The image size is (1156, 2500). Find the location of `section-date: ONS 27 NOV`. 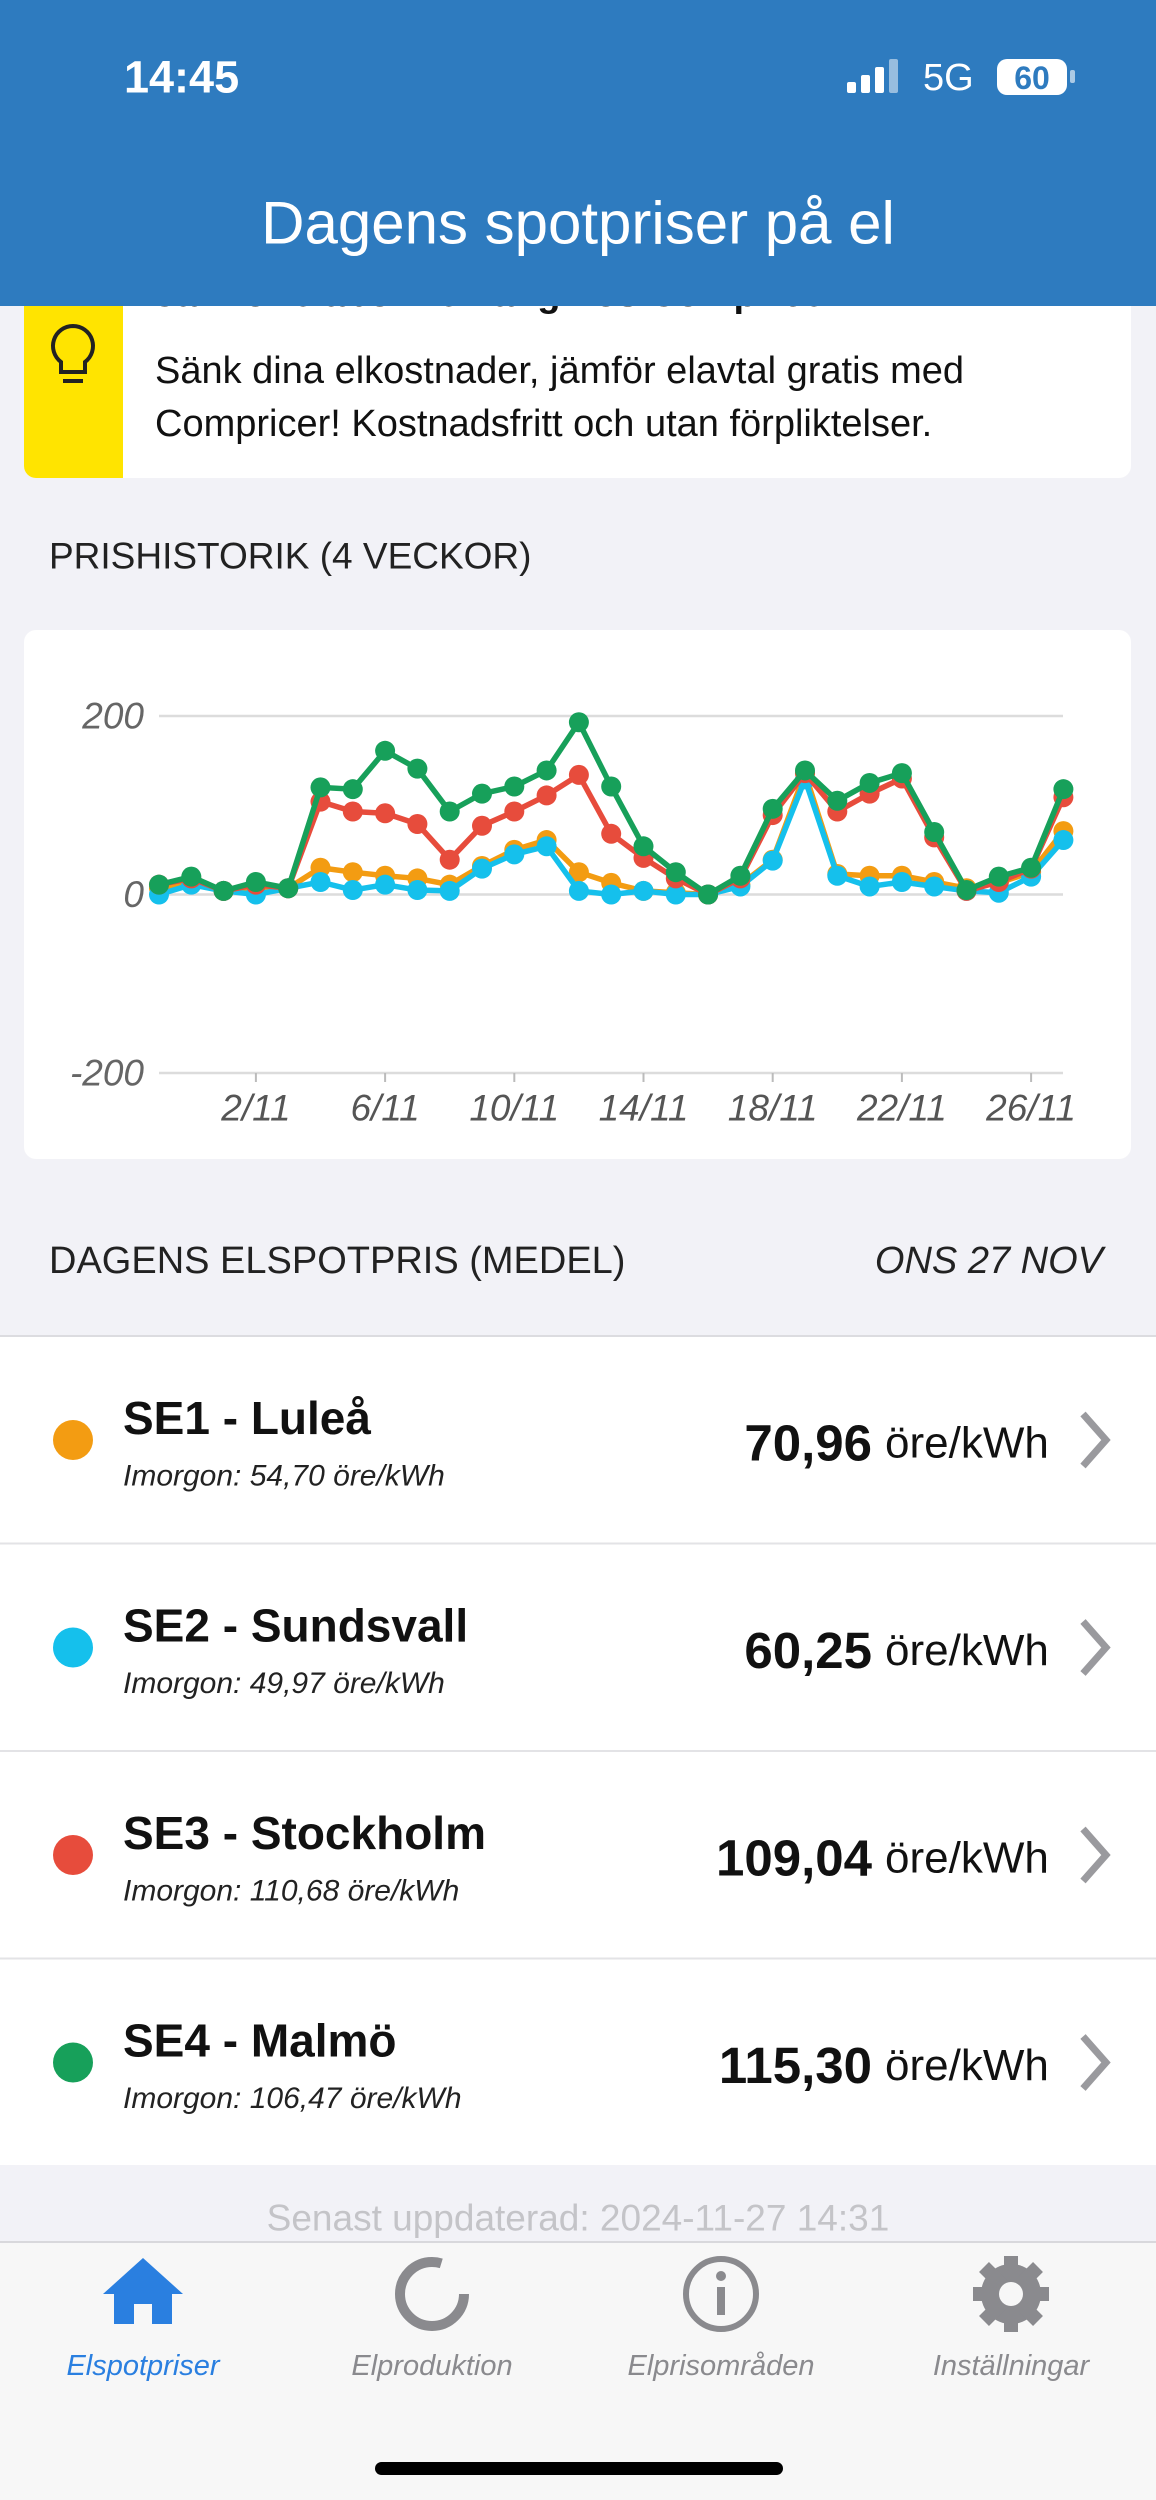

section-date: ONS 27 NOV is located at coordinates (991, 1261).